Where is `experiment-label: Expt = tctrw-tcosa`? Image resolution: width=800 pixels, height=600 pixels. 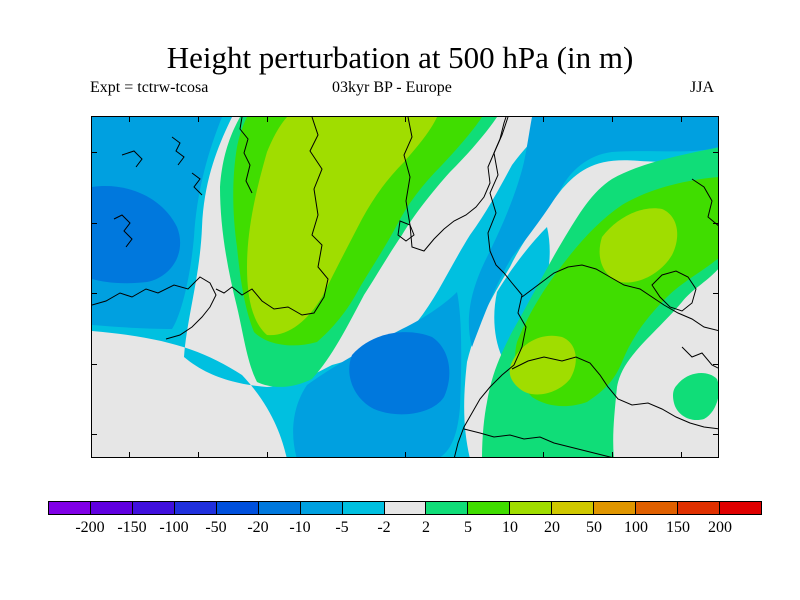
experiment-label: Expt = tctrw-tcosa is located at coordinates (149, 87).